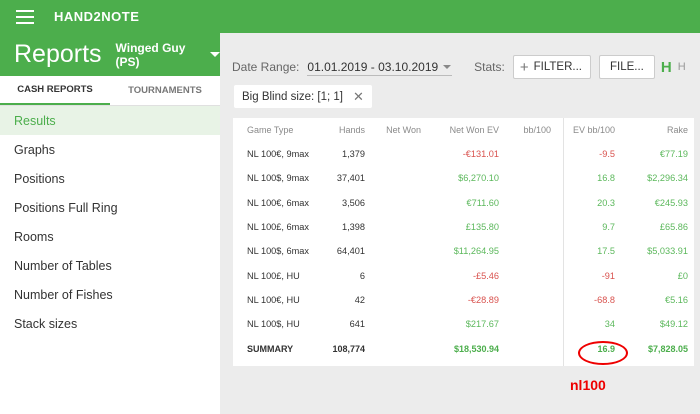 Image resolution: width=700 pixels, height=414 pixels. Describe the element at coordinates (606, 251) in the screenshot. I see `cell-ev-bb-100: 17.5` at that location.